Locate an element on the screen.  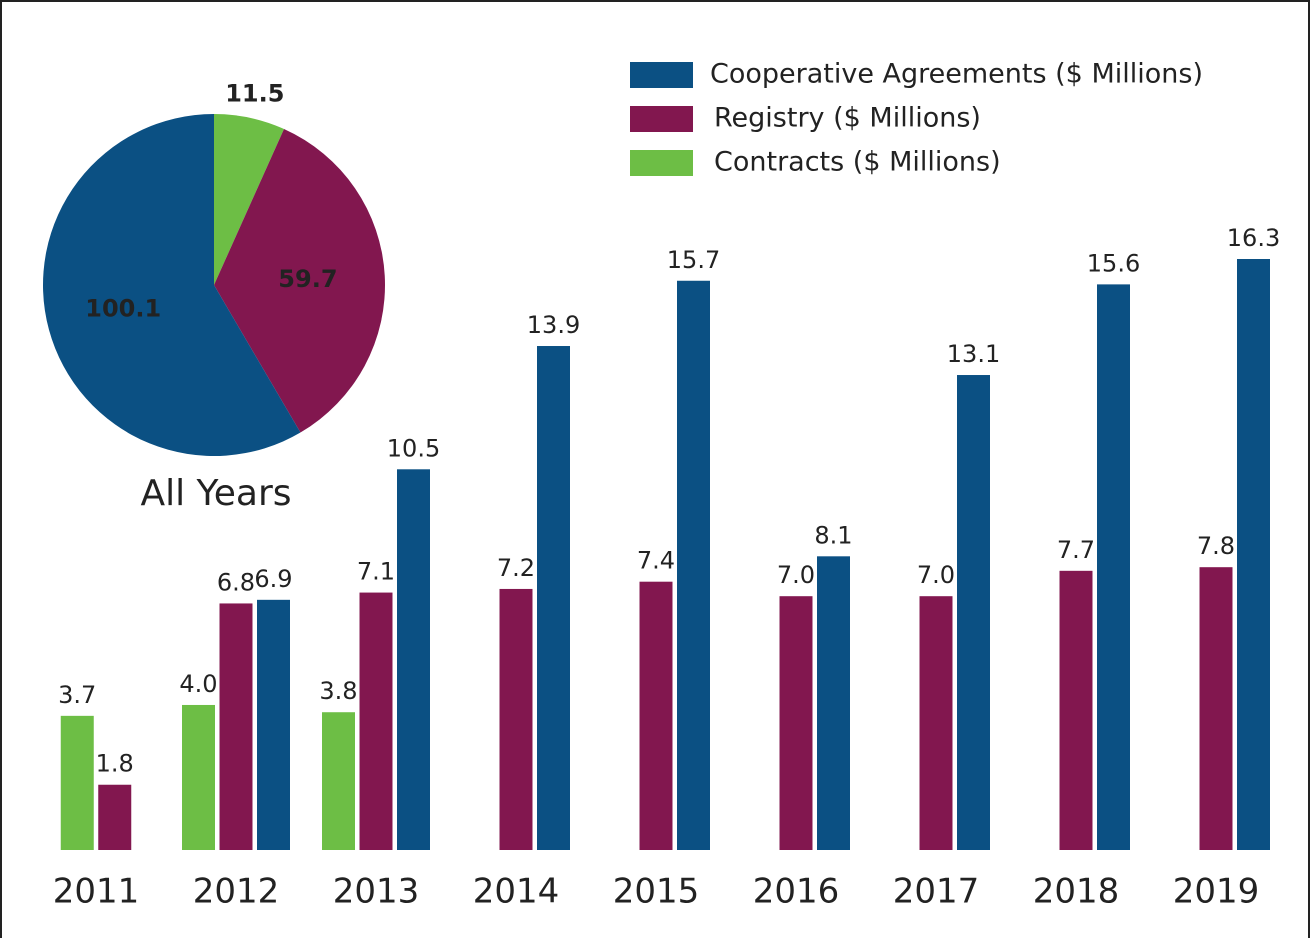
x-tick-label: 2016 is located at coordinates (796, 892).